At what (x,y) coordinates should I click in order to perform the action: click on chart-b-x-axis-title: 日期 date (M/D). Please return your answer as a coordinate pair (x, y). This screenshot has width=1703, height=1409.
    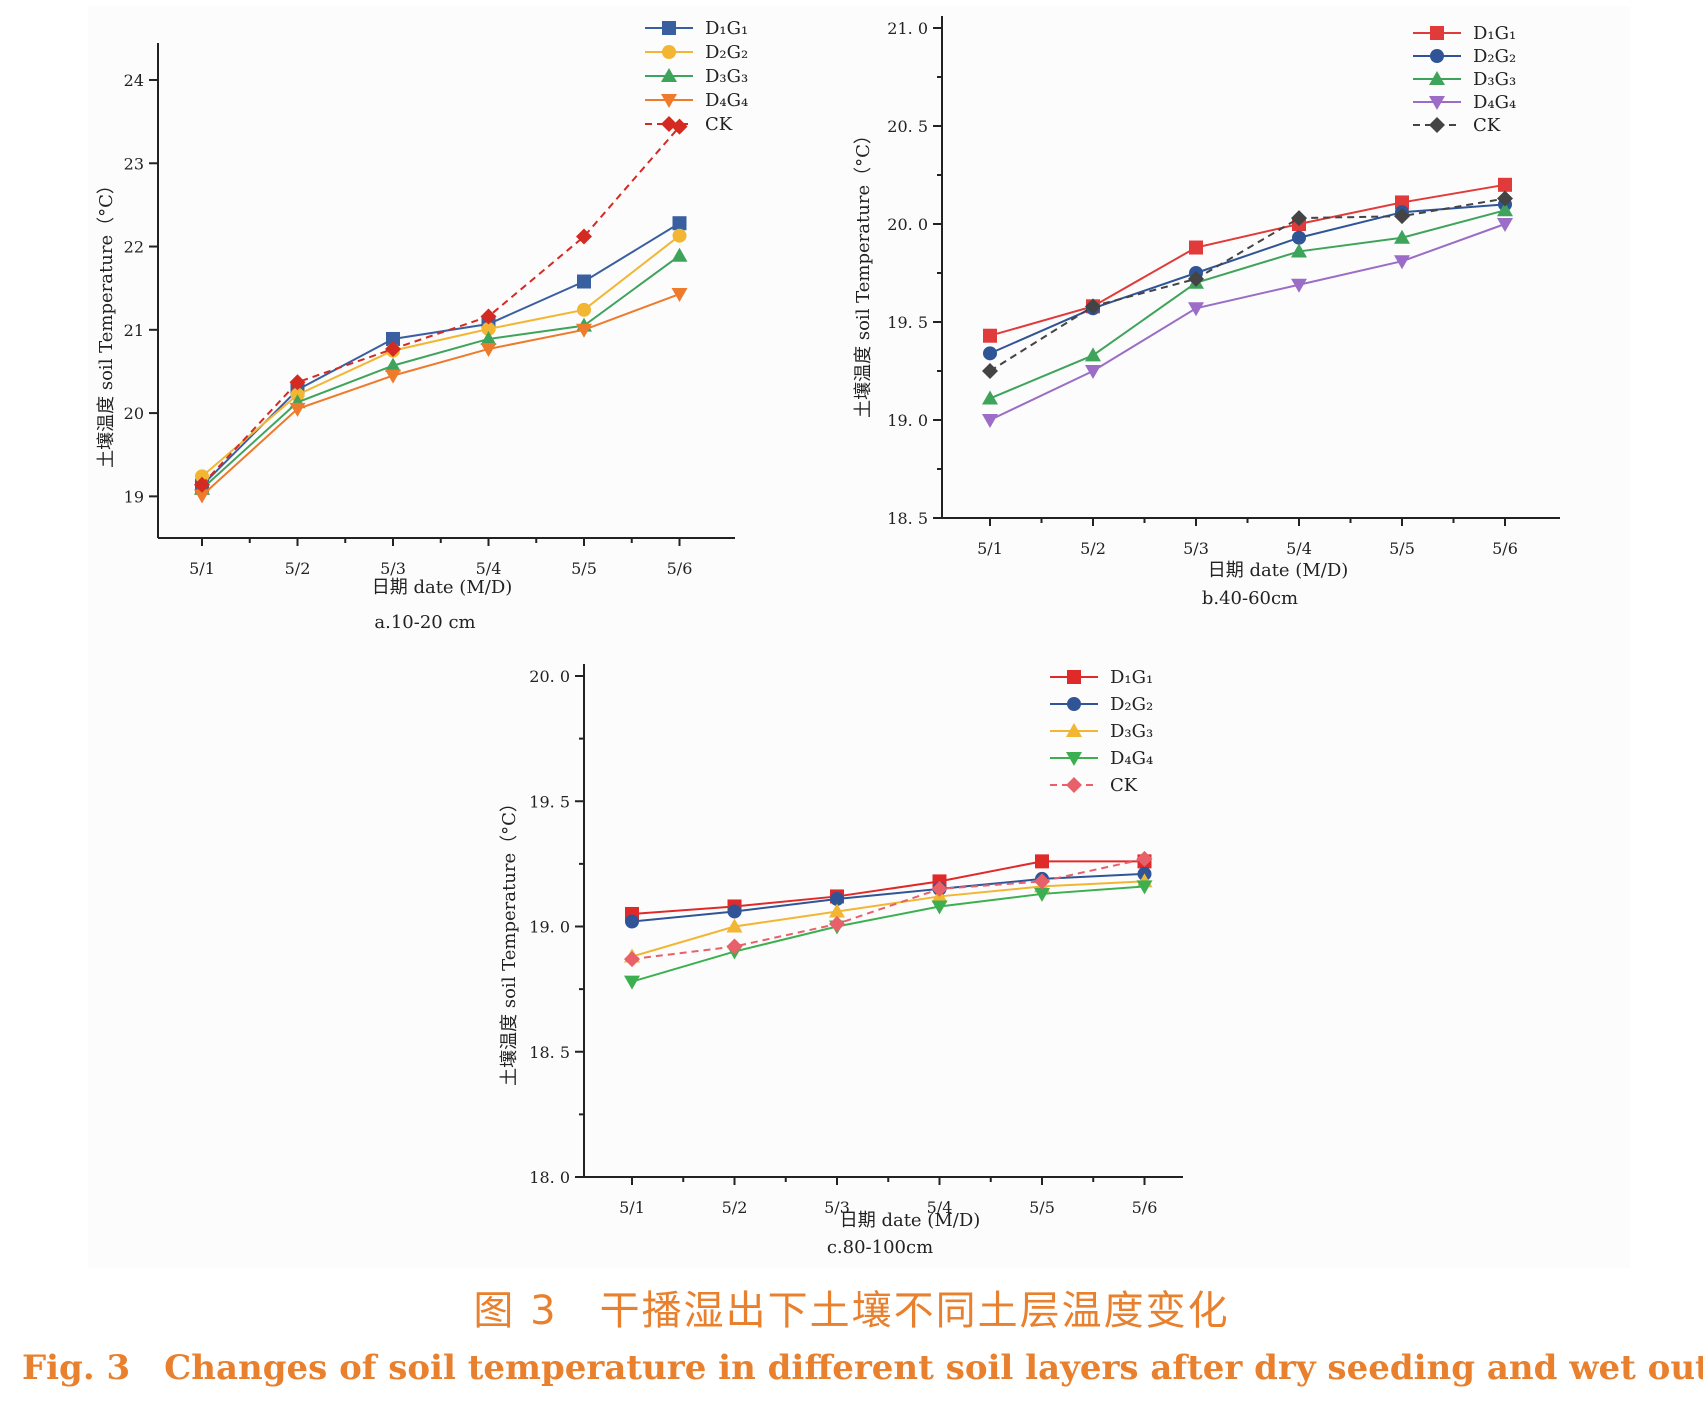
    Looking at the image, I should click on (1278, 570).